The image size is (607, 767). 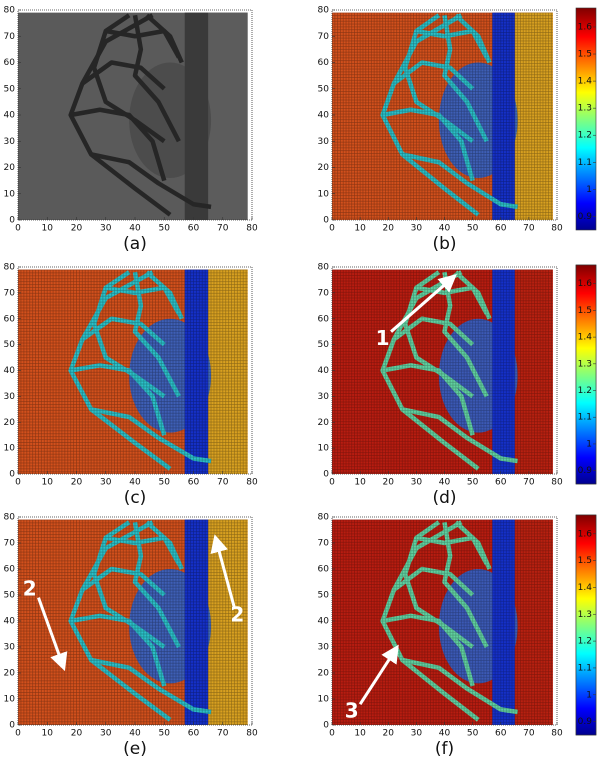 What do you see at coordinates (135, 749) in the screenshot?
I see `panel-label: (e)` at bounding box center [135, 749].